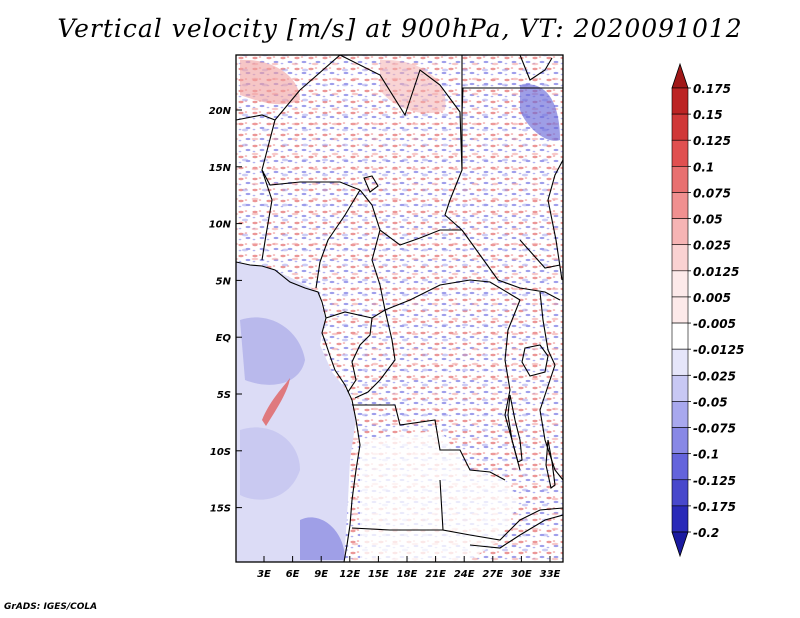 The image size is (800, 618). I want to click on border-congo-gabon, so click(360, 355).